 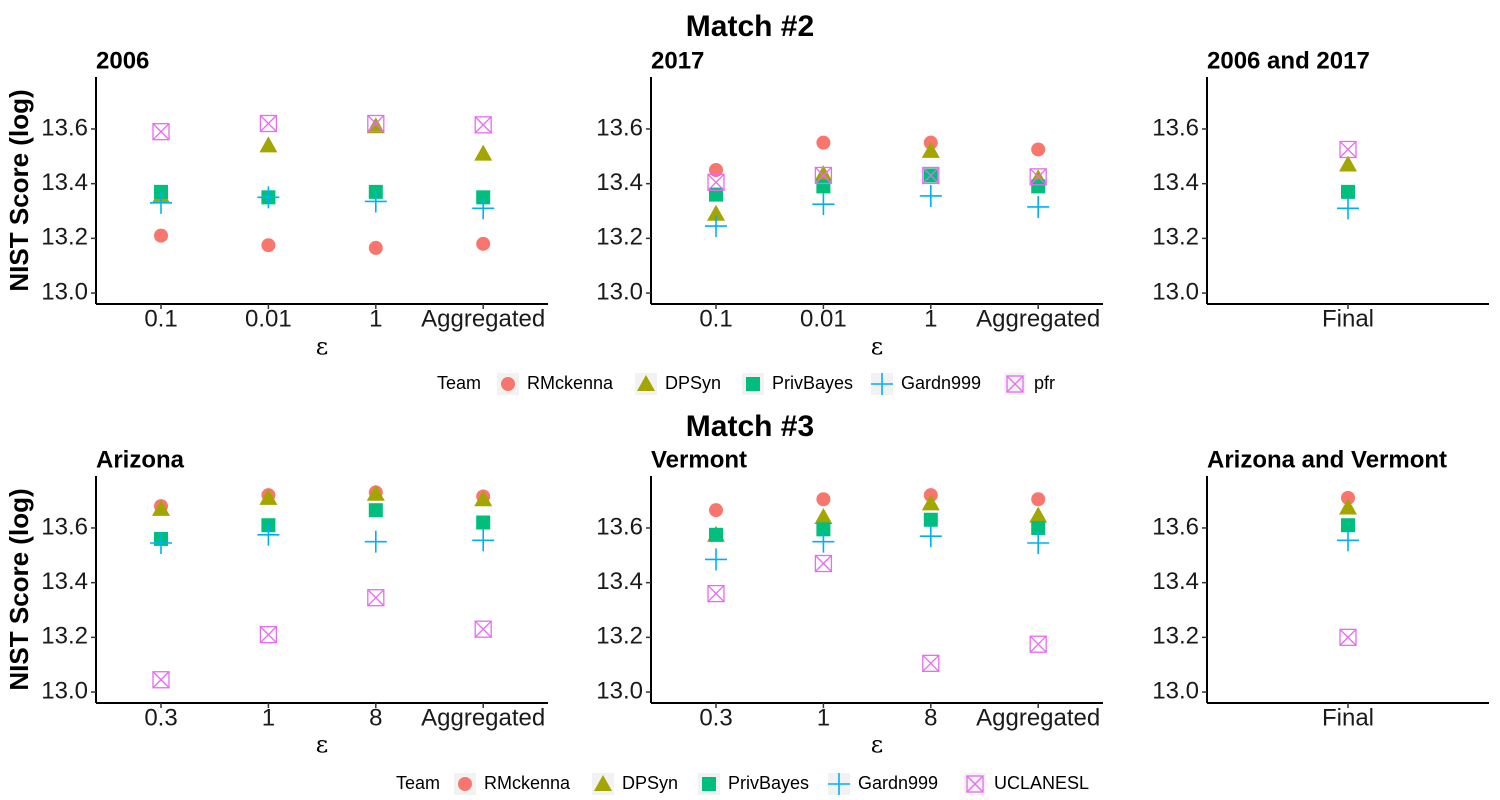 I want to click on y-axis-label: NIST Score (log), so click(x=19, y=190).